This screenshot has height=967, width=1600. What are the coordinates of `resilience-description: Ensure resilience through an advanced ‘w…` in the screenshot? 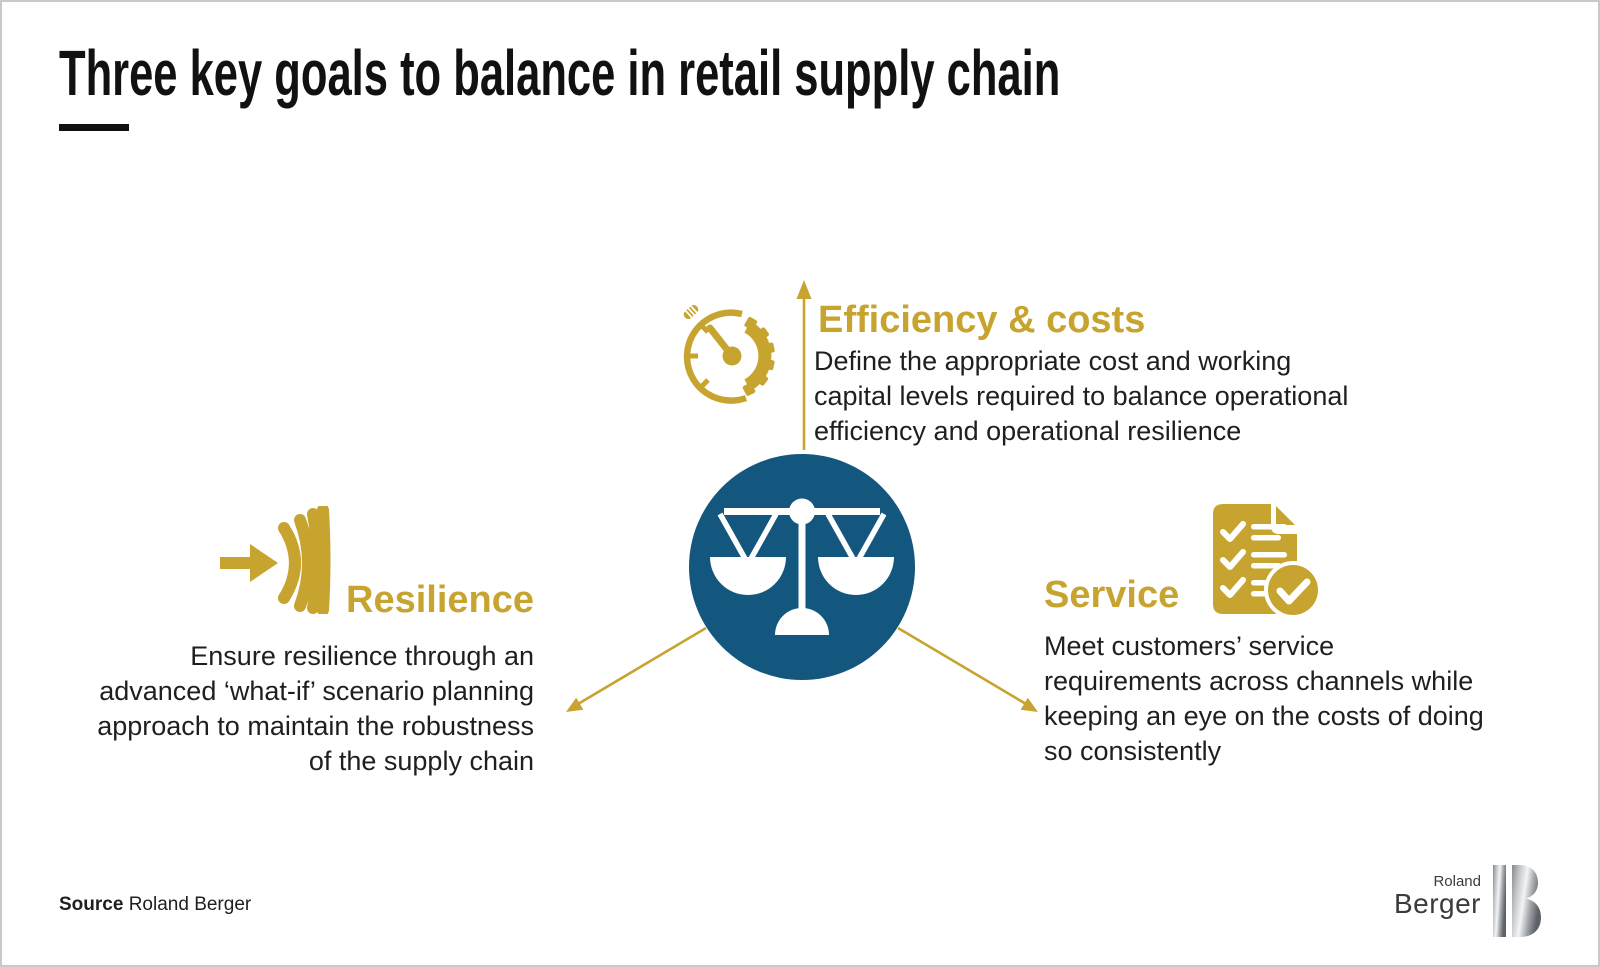 It's located at (315, 708).